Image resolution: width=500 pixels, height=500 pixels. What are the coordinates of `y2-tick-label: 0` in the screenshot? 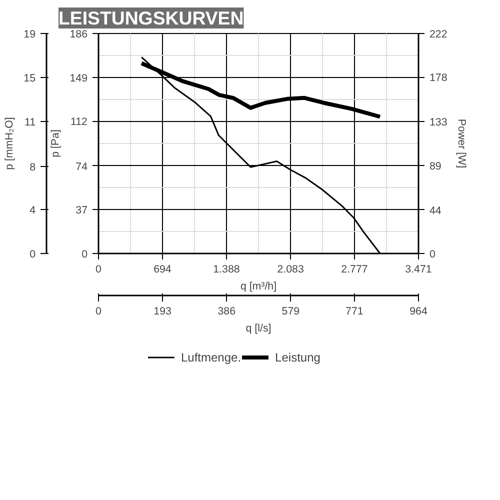 It's located at (433, 254).